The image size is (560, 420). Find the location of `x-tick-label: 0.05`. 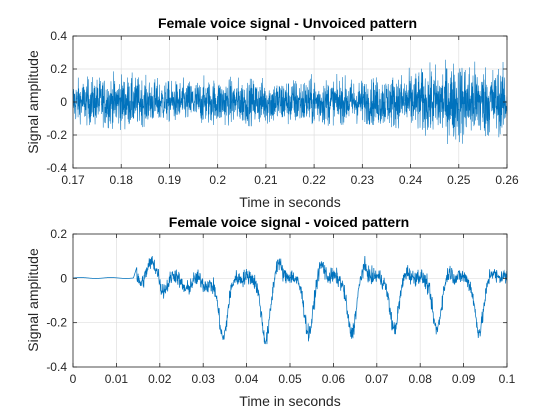

x-tick-label: 0.05 is located at coordinates (290, 379).